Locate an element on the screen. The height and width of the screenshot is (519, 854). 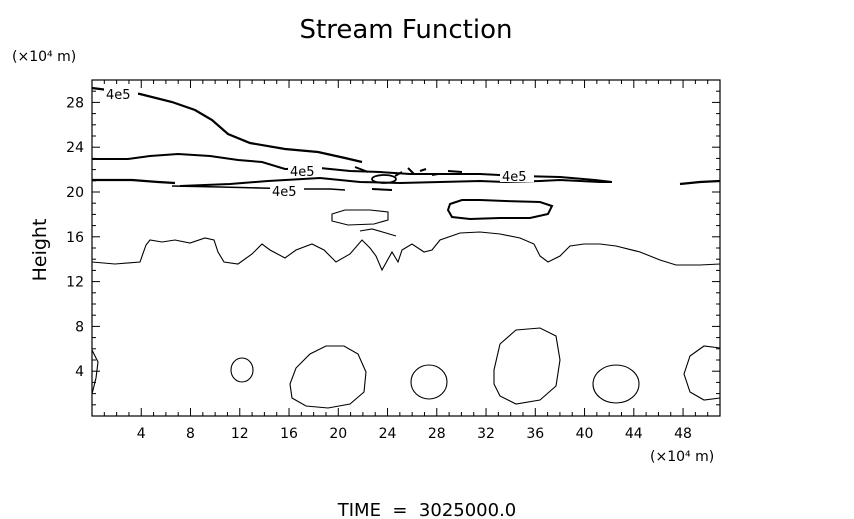
contour-closed-thin is located at coordinates (360, 217).